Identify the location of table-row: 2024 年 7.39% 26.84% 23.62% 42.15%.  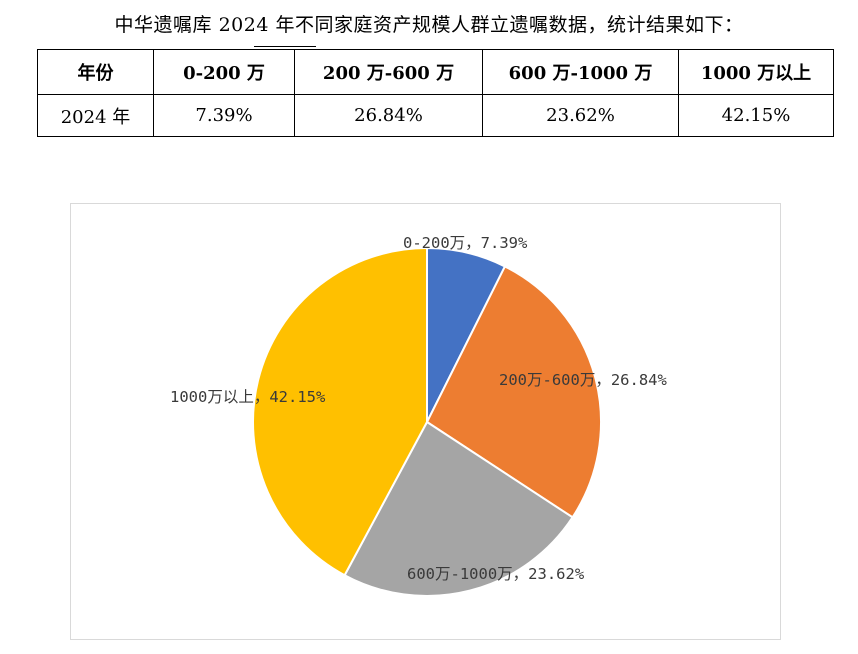
(435, 115).